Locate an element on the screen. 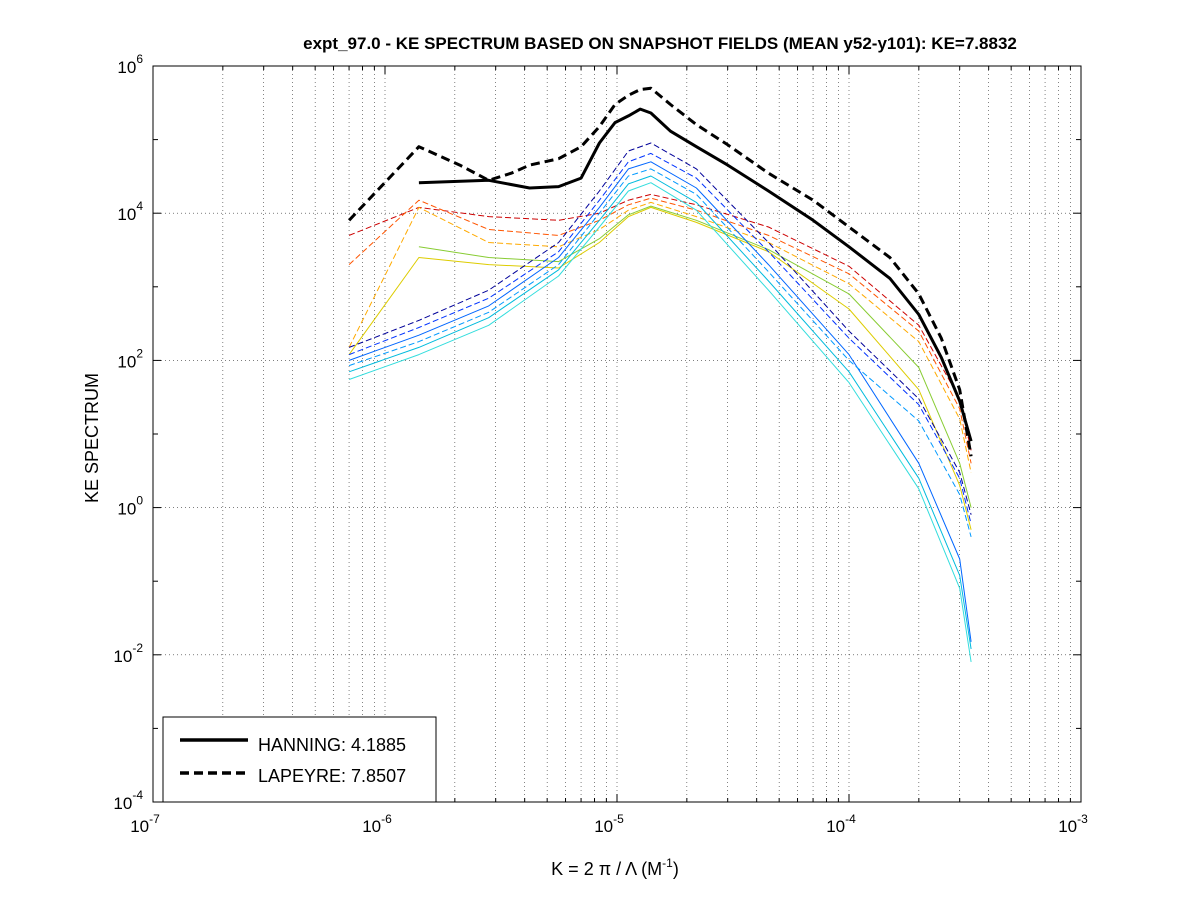 Image resolution: width=1200 pixels, height=901 pixels. y-tick-label: 10⁻⁴ is located at coordinates (128, 800).